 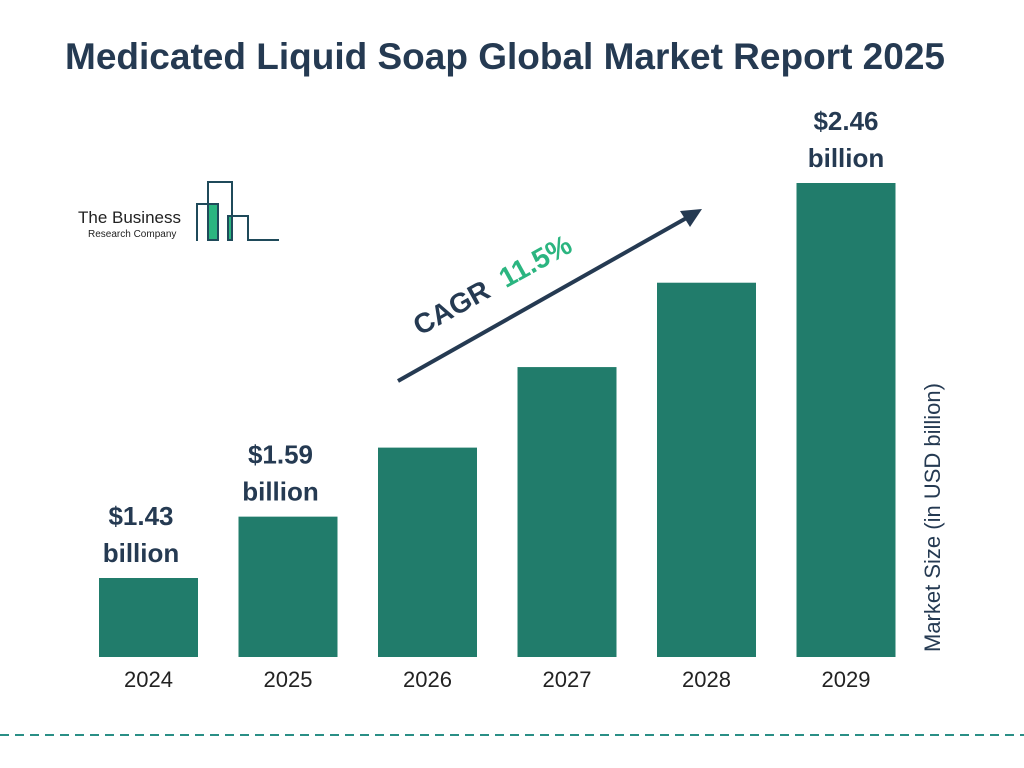 What do you see at coordinates (535, 261) in the screenshot?
I see `cagr-value: 11.5%` at bounding box center [535, 261].